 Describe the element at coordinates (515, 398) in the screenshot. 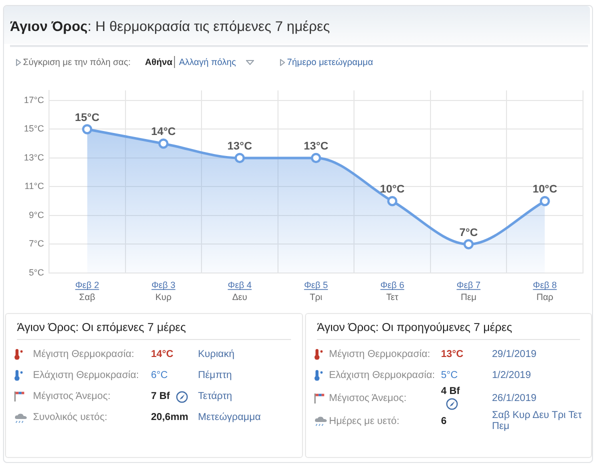

I see `text: 26/1/2019` at that location.